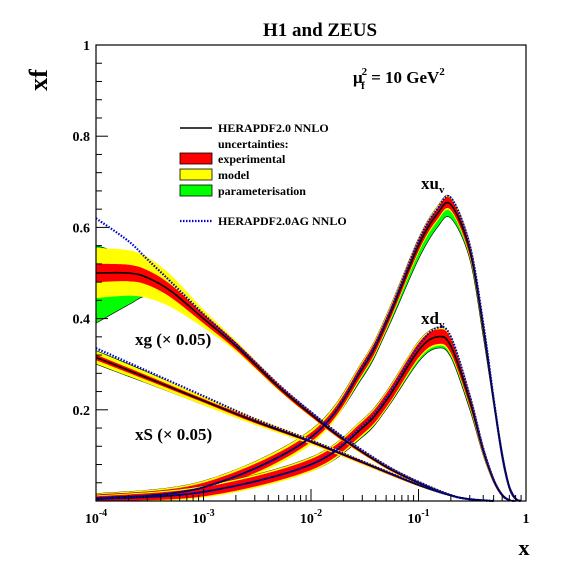 The image size is (567, 570). I want to click on label-xuv: xuv, so click(433, 185).